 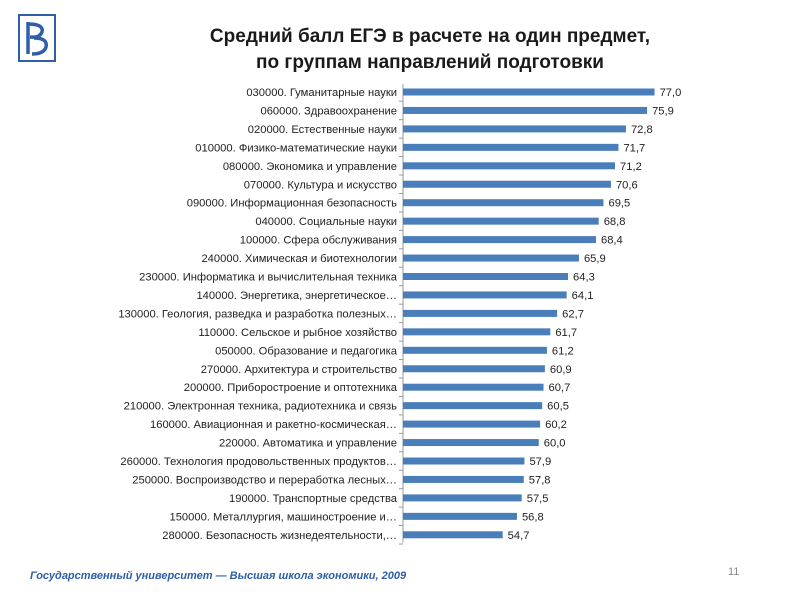 What do you see at coordinates (310, 167) in the screenshot?
I see `category-label: 080000. Экономика и управление` at bounding box center [310, 167].